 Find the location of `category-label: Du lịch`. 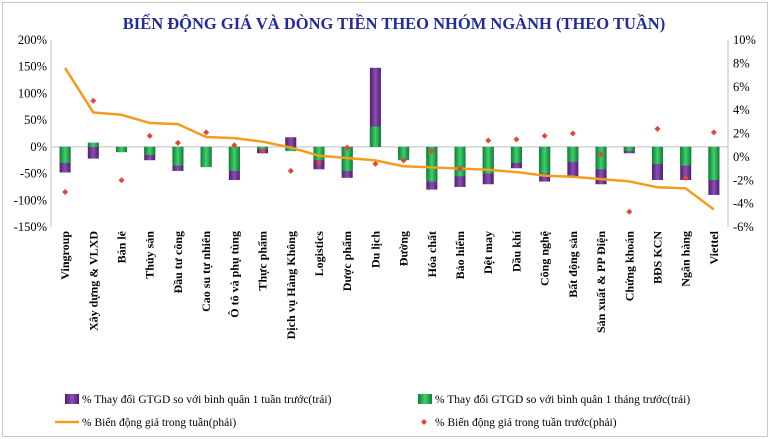

category-label: Du lịch is located at coordinates (375, 249).